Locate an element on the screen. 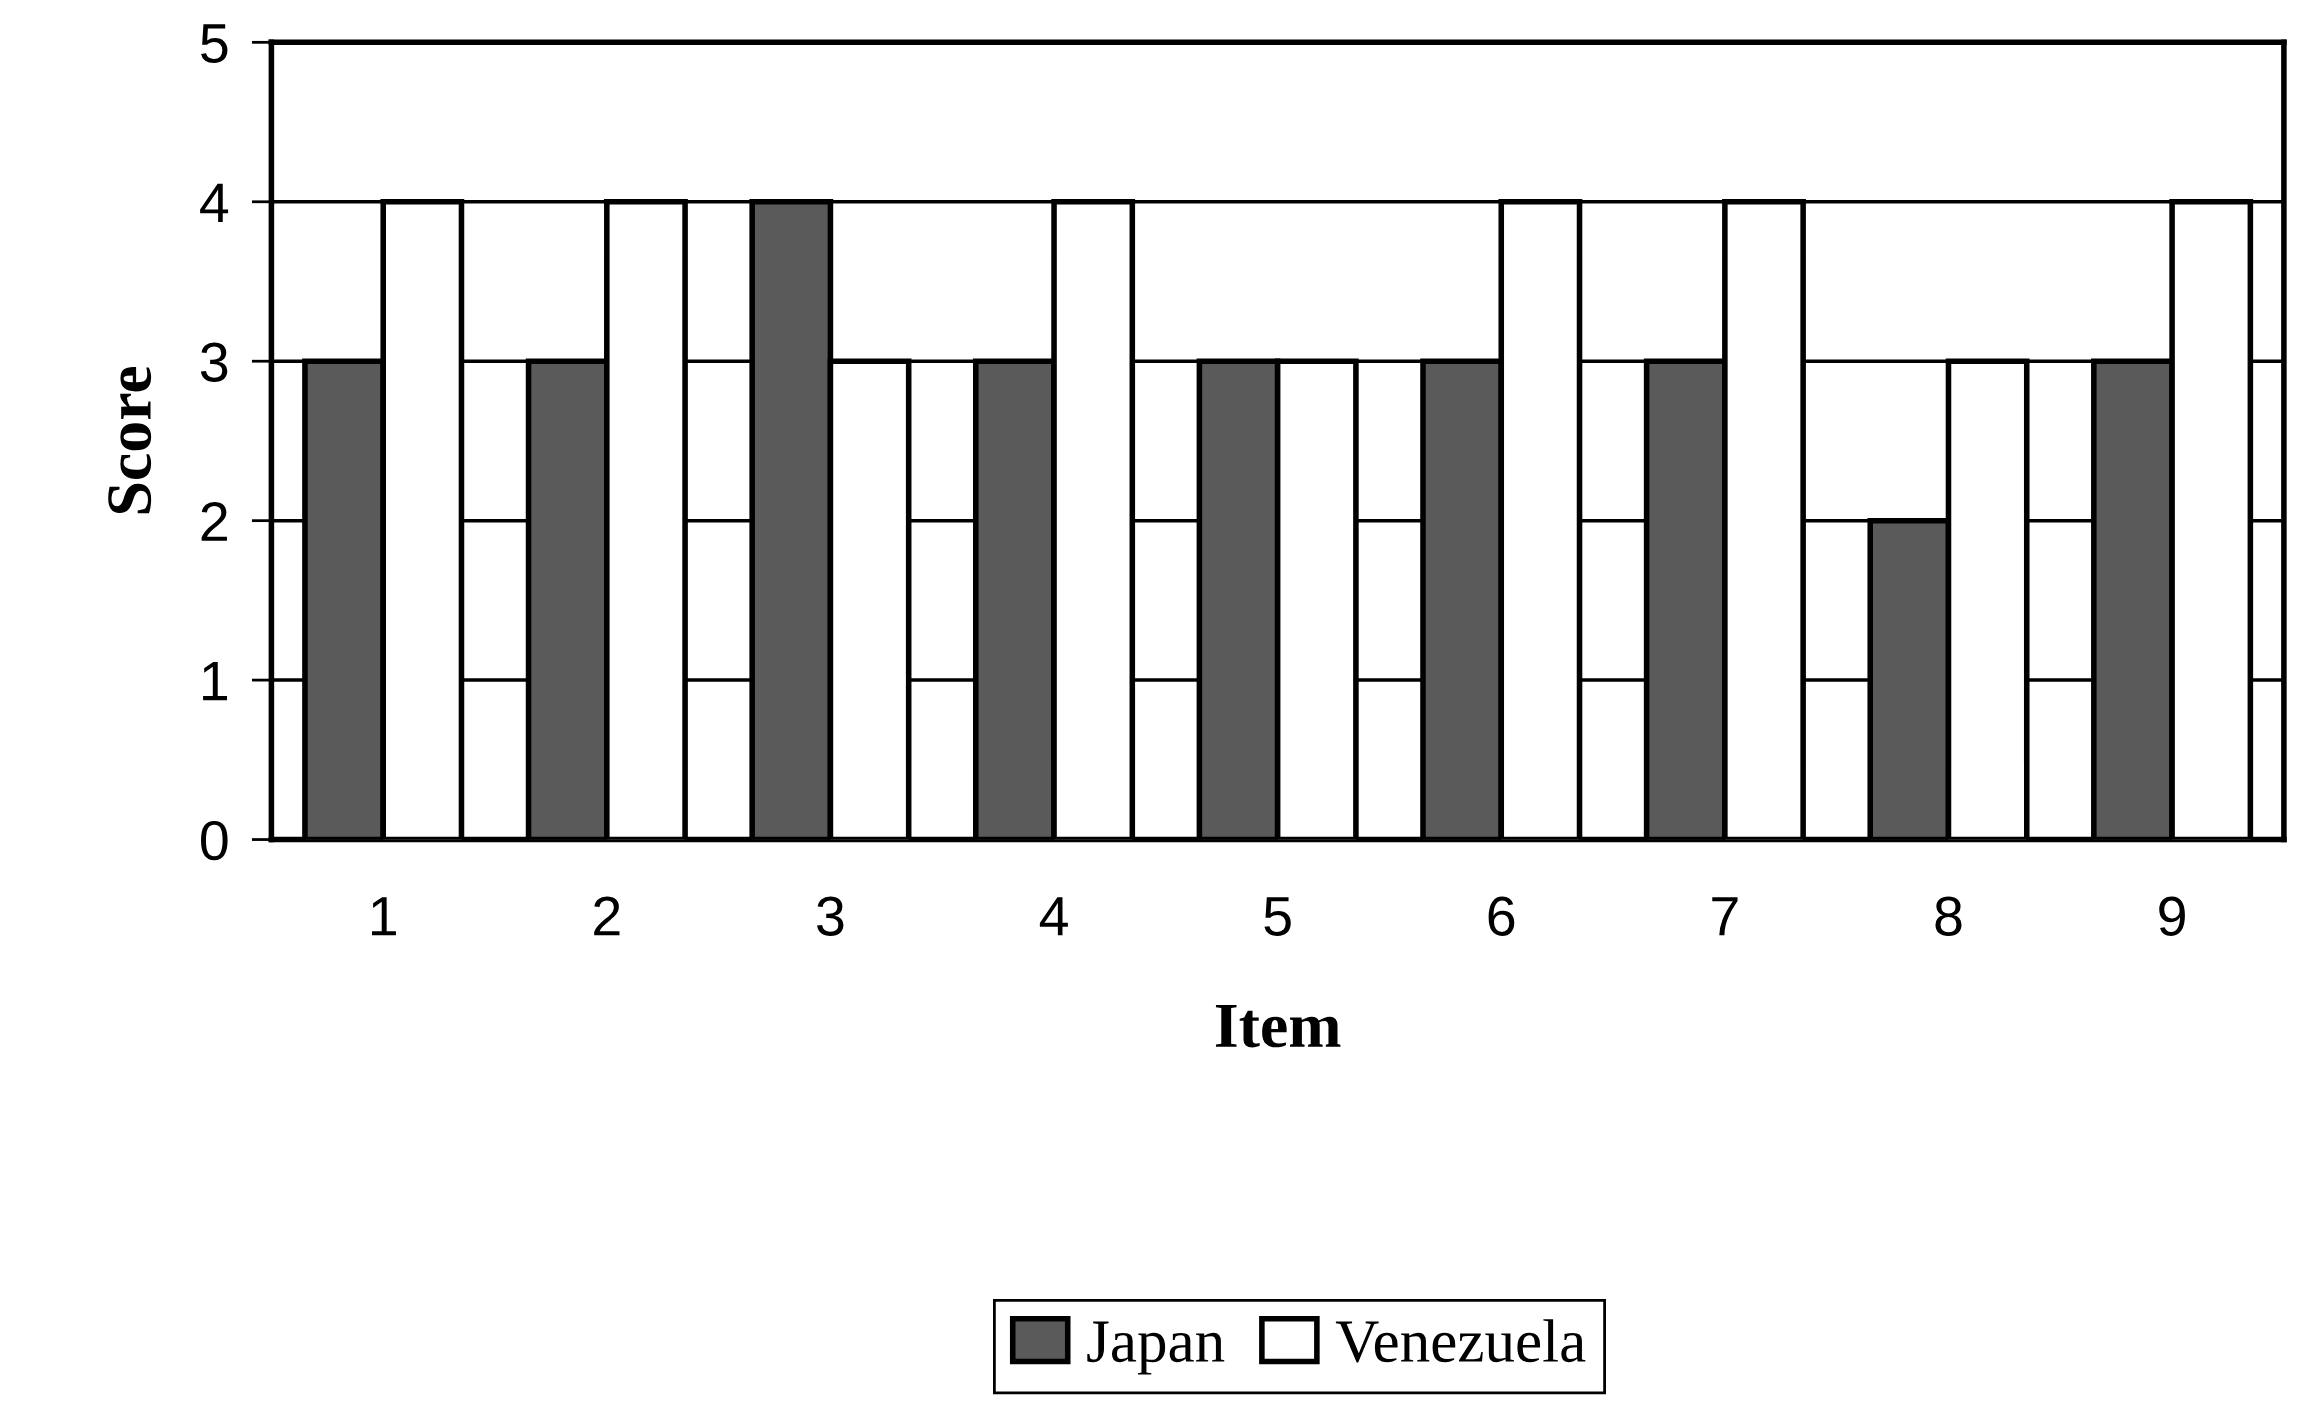  x-tick-label: 7 is located at coordinates (1725, 916).